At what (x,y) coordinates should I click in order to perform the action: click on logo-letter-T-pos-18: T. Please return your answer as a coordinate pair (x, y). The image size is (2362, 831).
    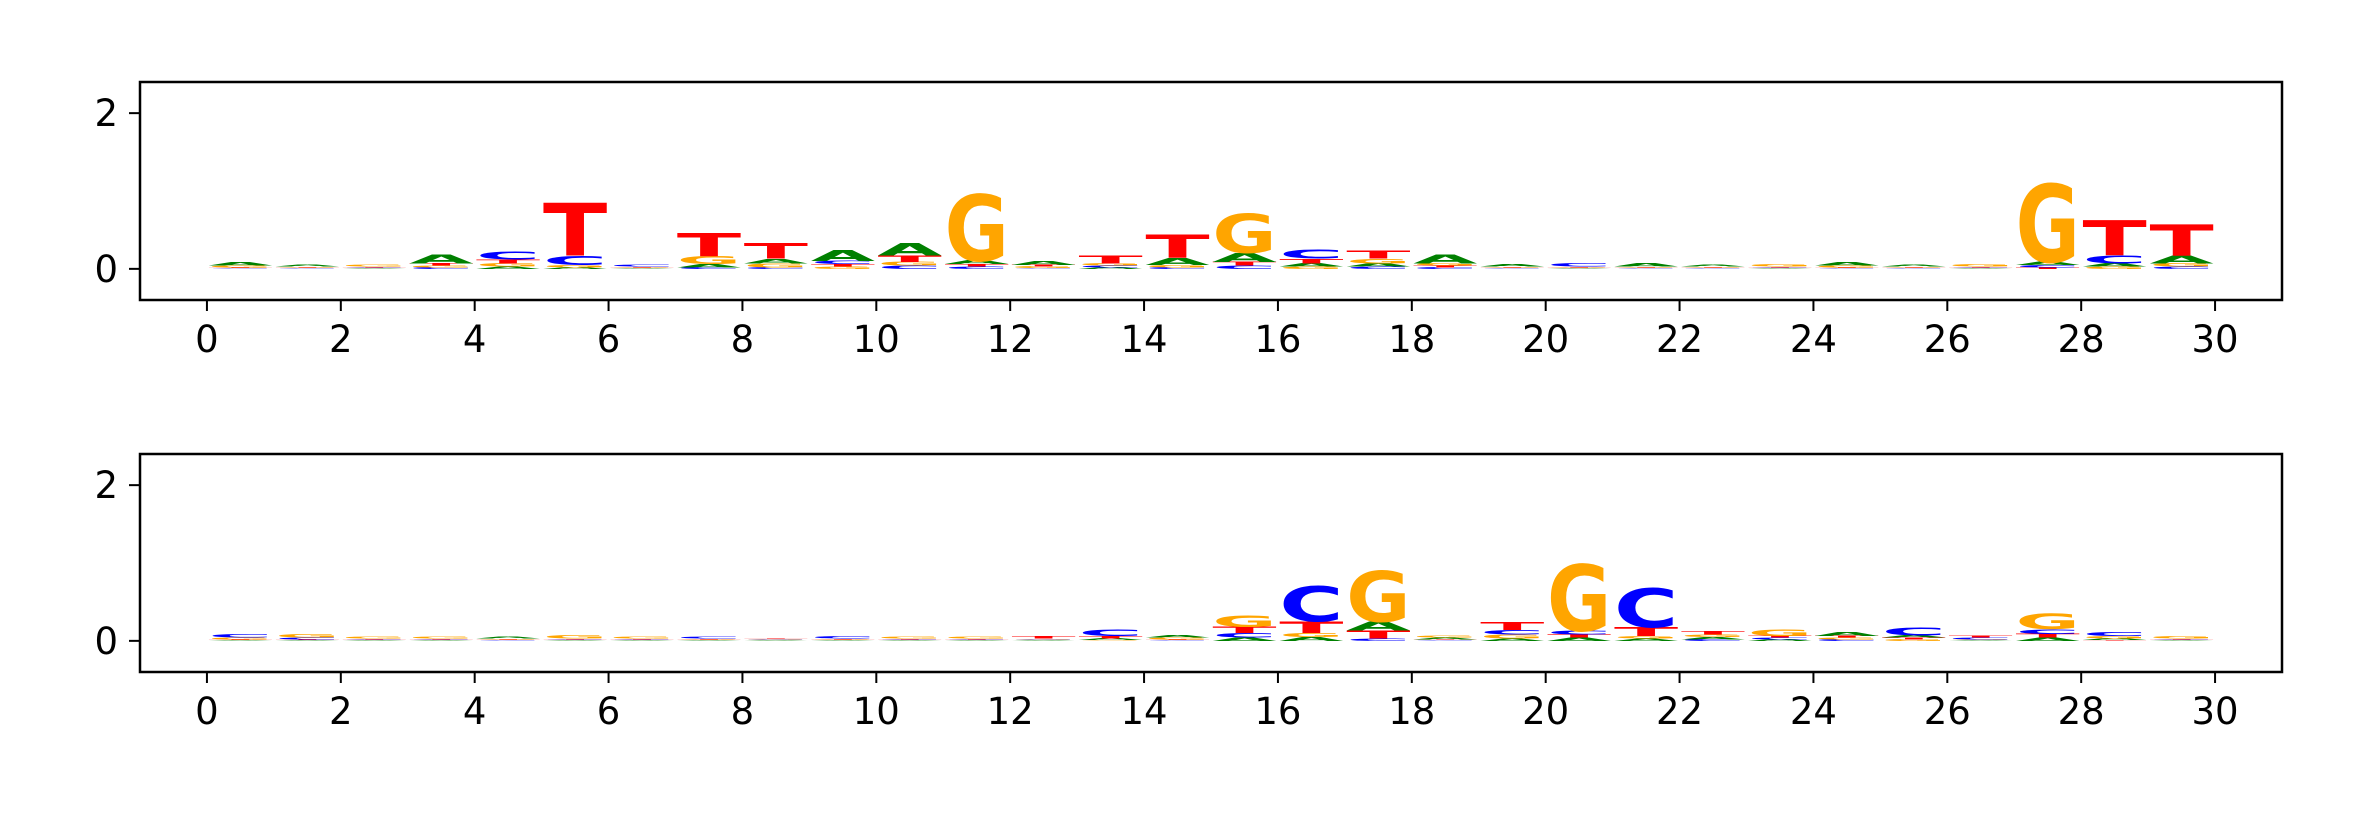
    Looking at the image, I should click on (1445, 639).